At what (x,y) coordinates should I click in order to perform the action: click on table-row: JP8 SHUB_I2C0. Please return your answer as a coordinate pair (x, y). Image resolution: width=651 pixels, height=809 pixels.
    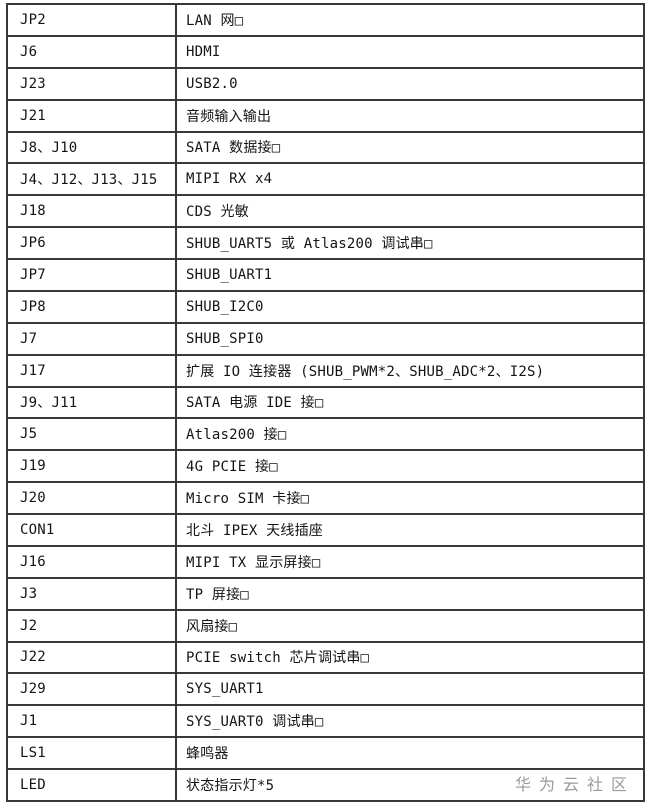
    Looking at the image, I should click on (325, 305).